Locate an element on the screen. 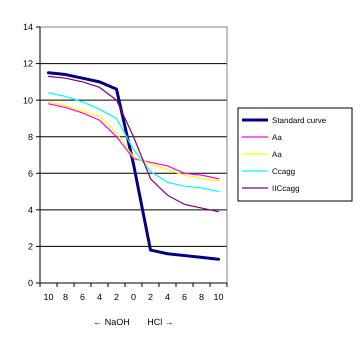 The image size is (360, 348). y-tick-label: 12 is located at coordinates (27, 63).